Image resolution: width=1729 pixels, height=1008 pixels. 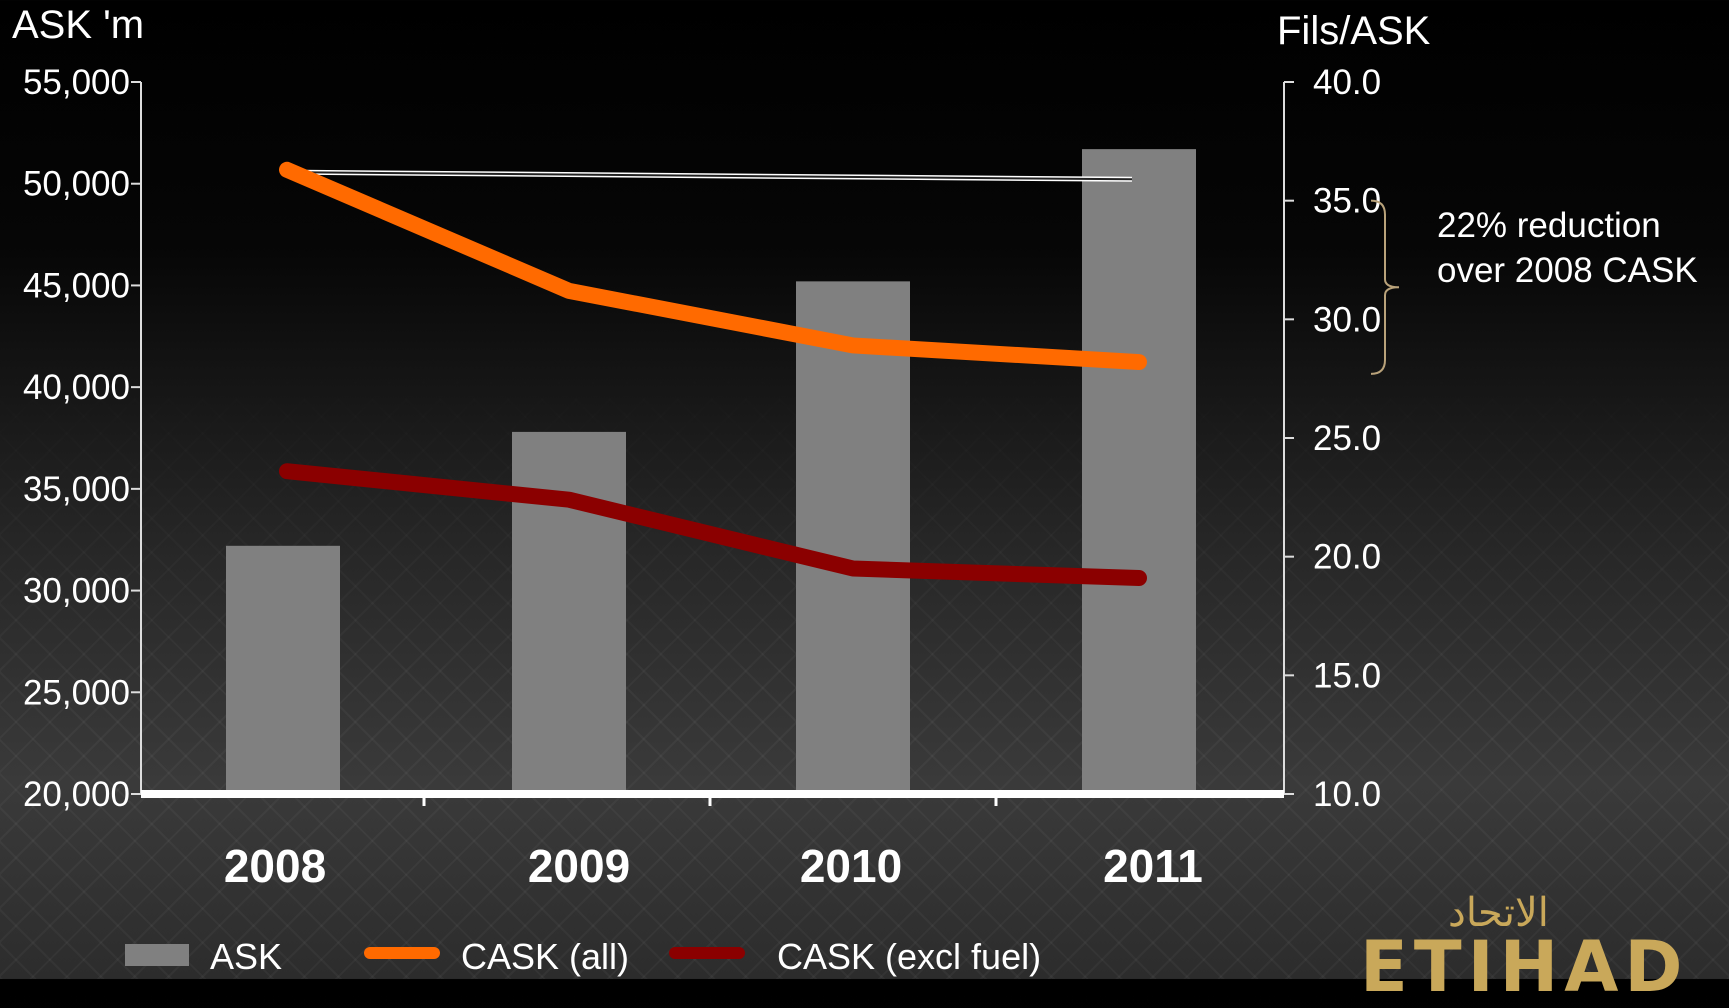 What do you see at coordinates (76, 794) in the screenshot?
I see `left-tick-label: 20,000` at bounding box center [76, 794].